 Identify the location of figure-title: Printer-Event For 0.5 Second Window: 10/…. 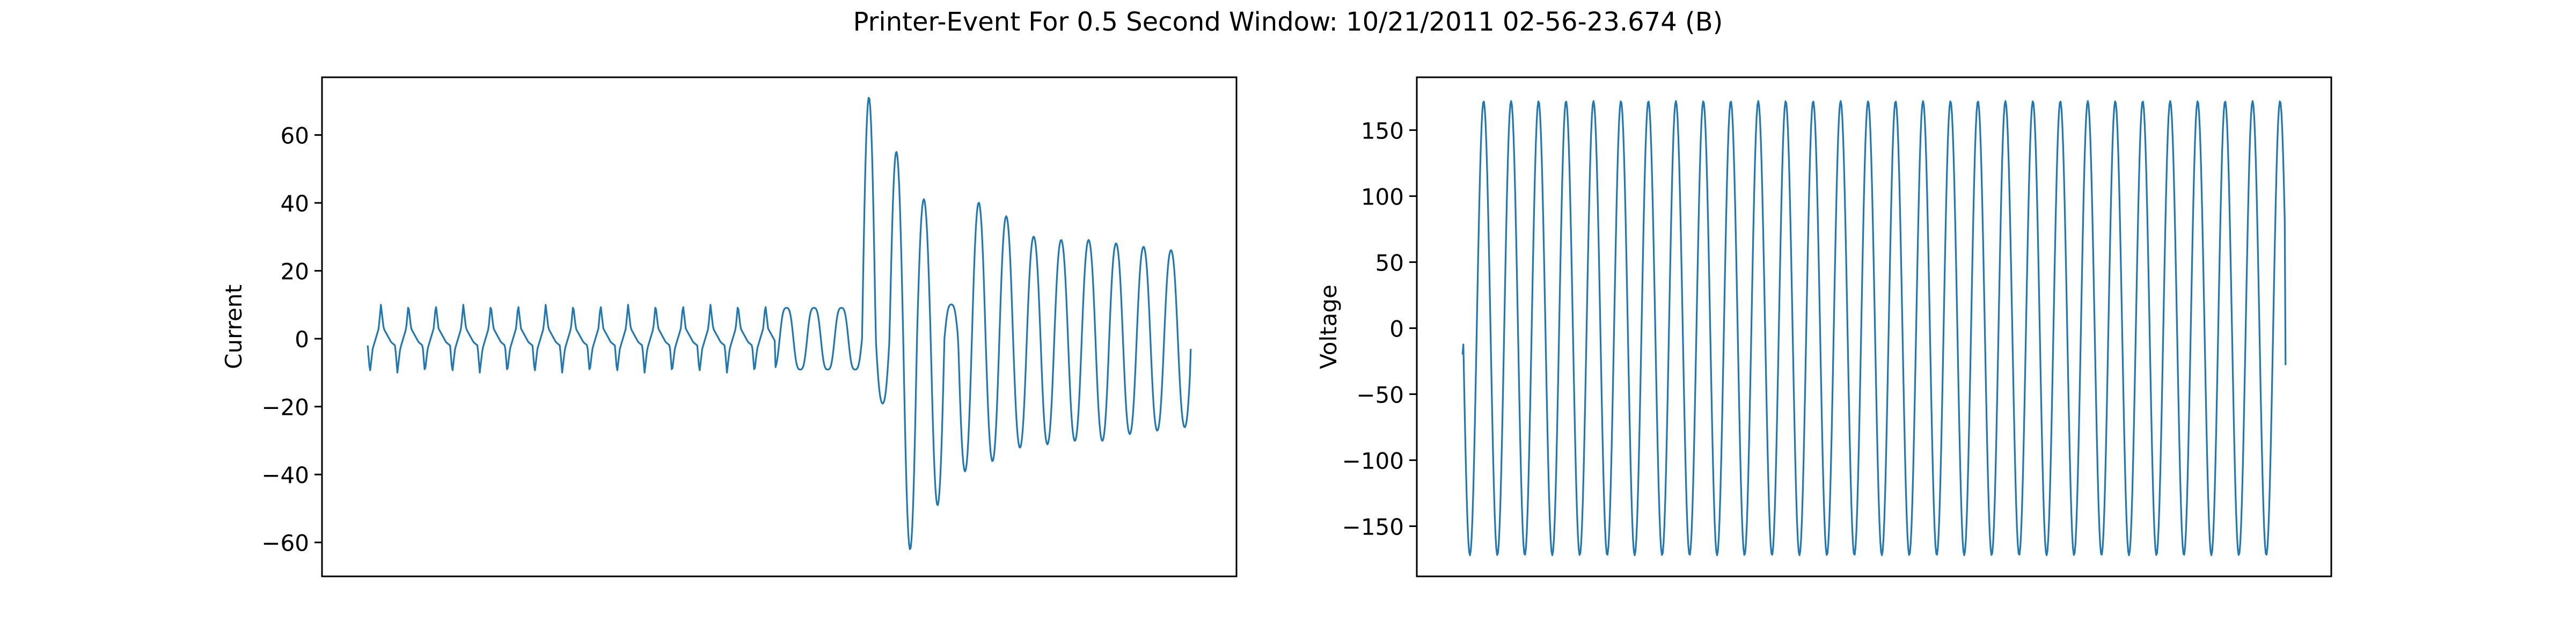
(1288, 22).